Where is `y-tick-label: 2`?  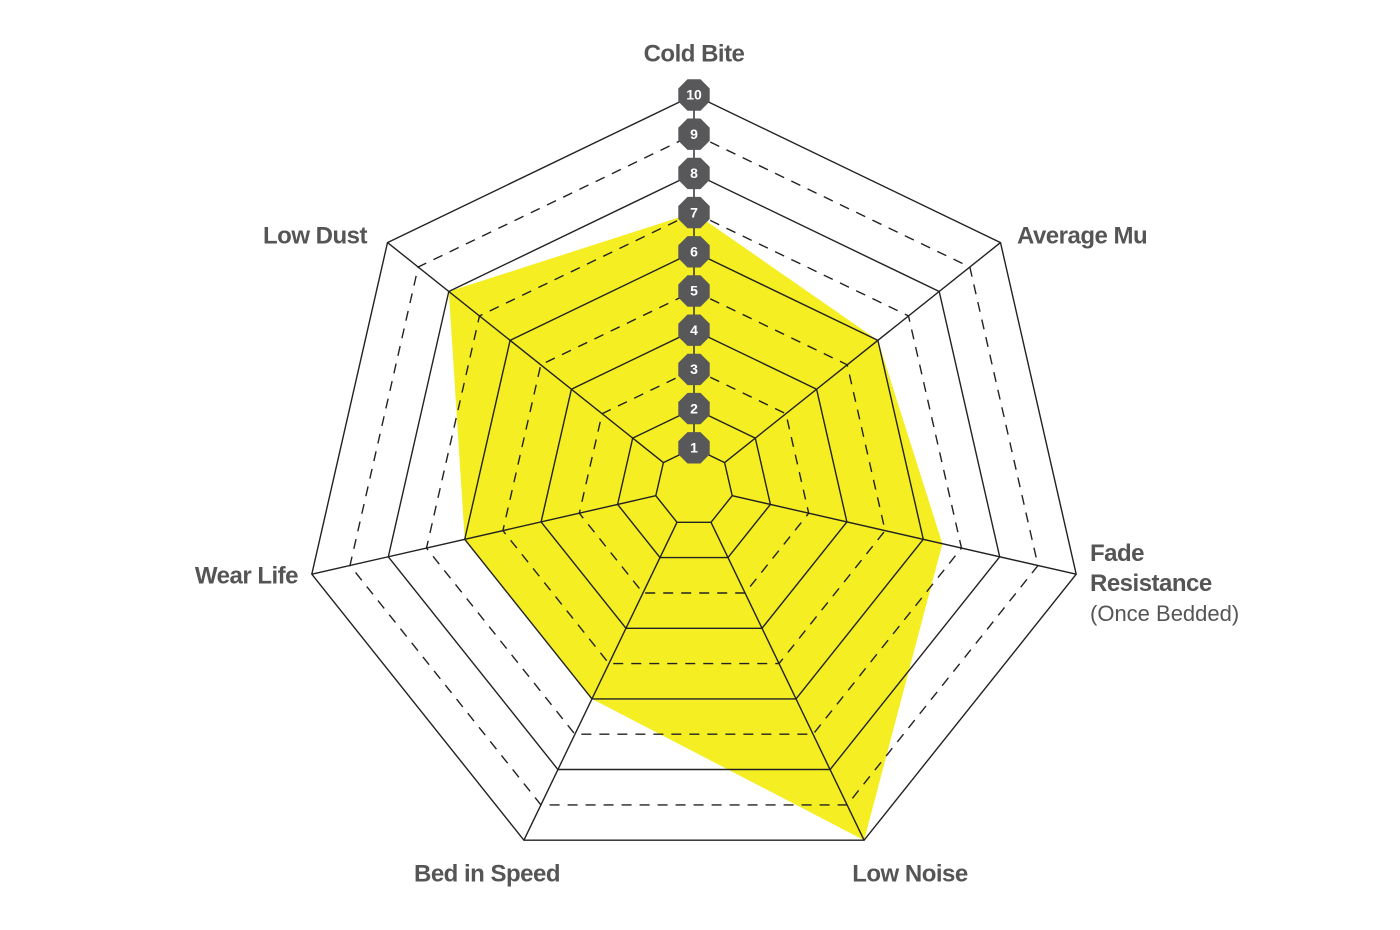
y-tick-label: 2 is located at coordinates (694, 408).